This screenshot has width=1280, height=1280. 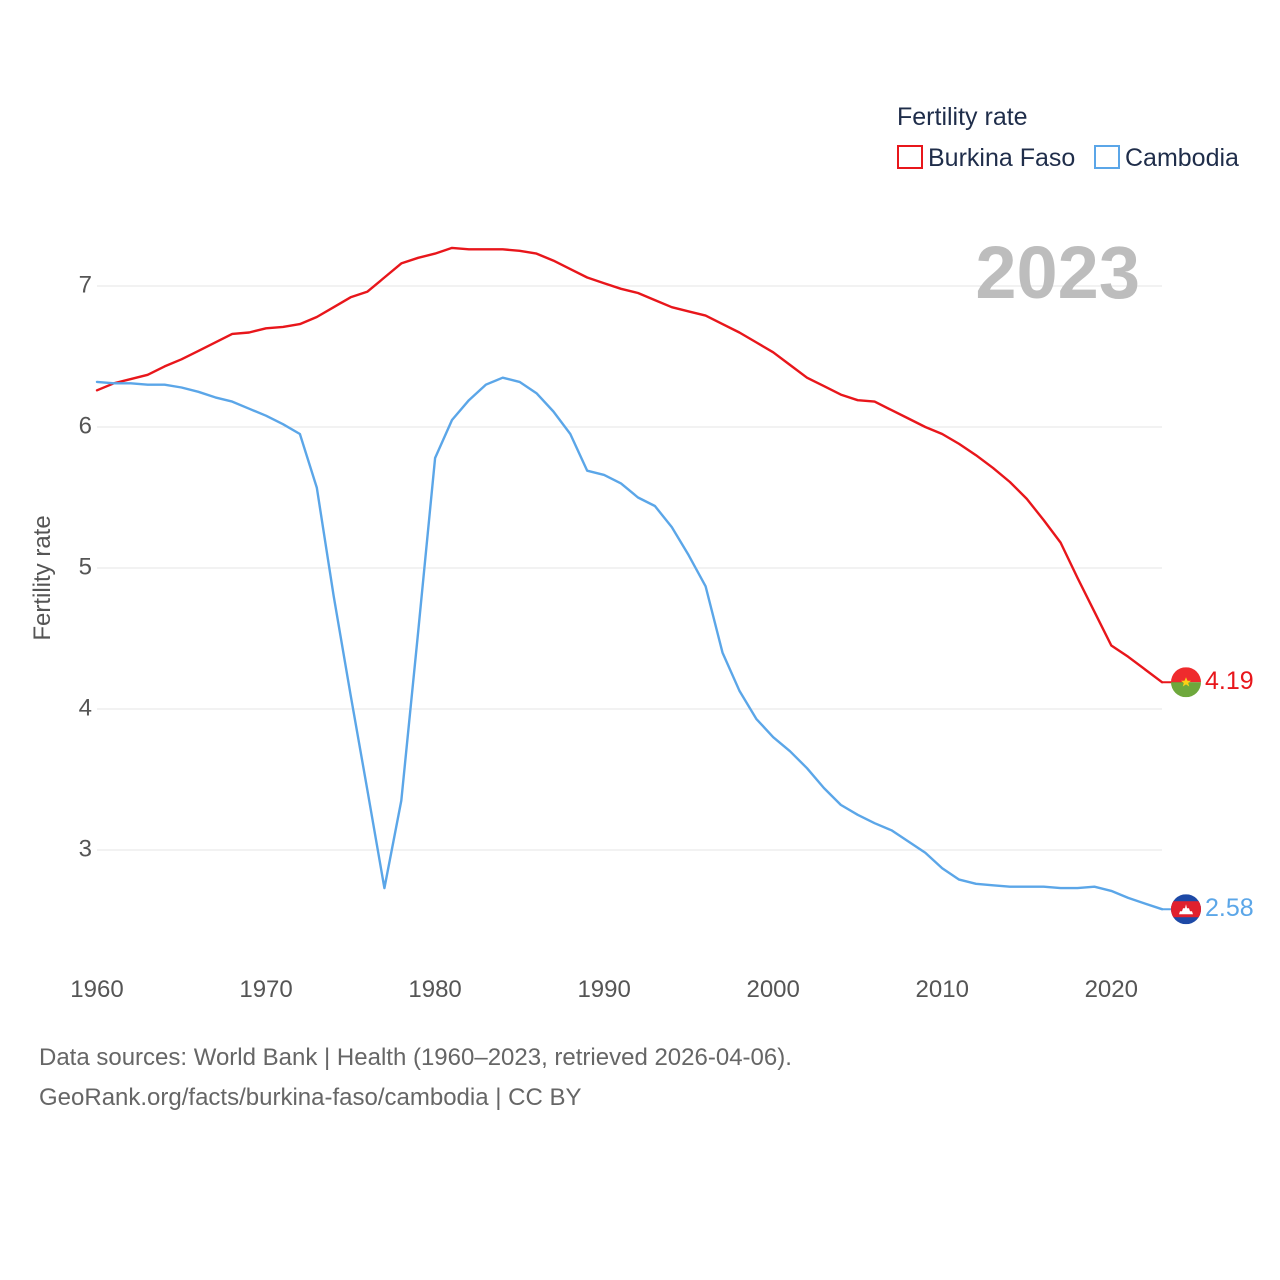 I want to click on legend-swatch-burkina-faso, so click(x=910, y=157).